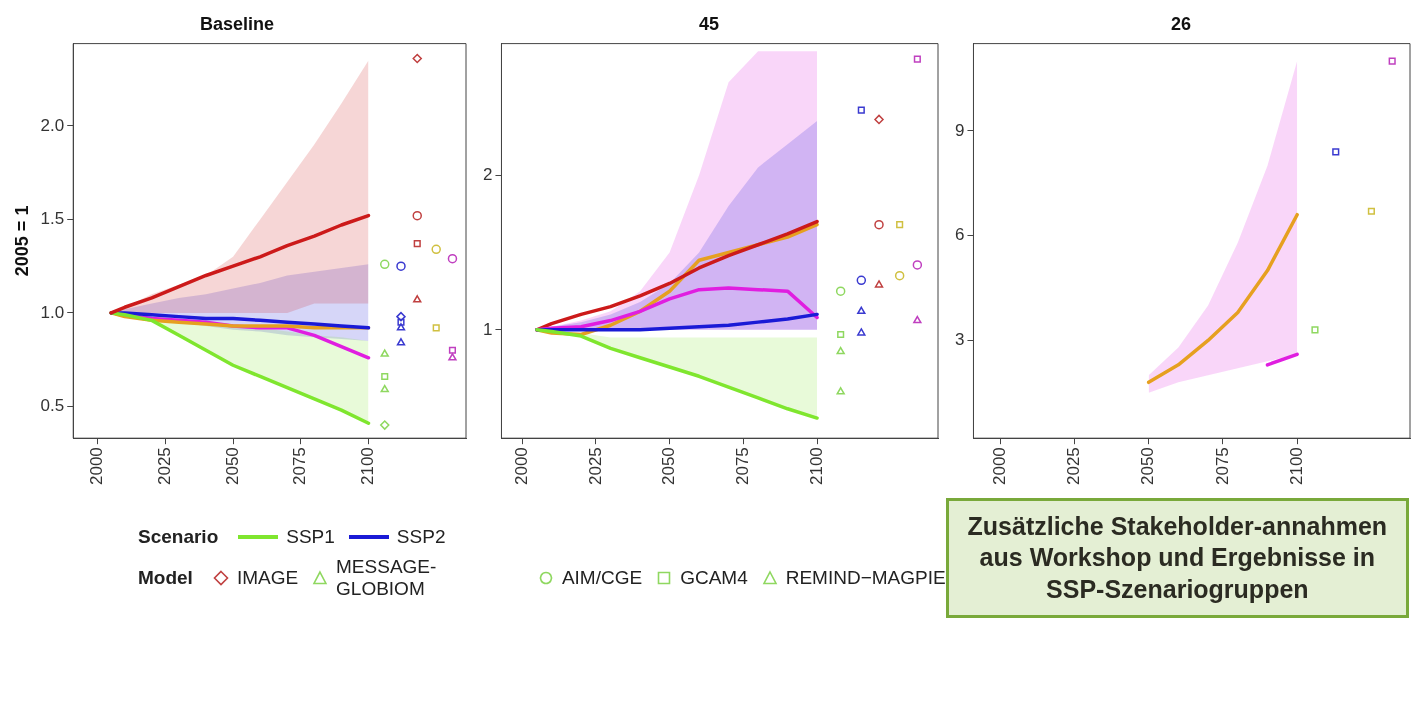 This screenshot has width=1427, height=706. I want to click on legend-label: GCAM4, so click(714, 578).